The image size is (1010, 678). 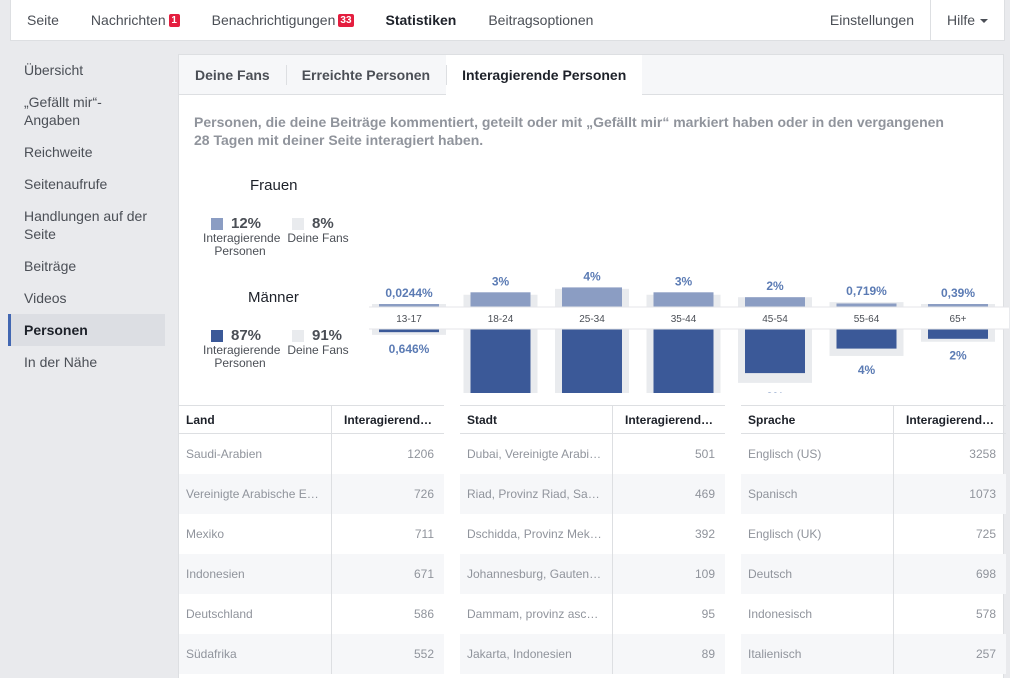 I want to click on age-tick-label: 18-24, so click(x=501, y=319).